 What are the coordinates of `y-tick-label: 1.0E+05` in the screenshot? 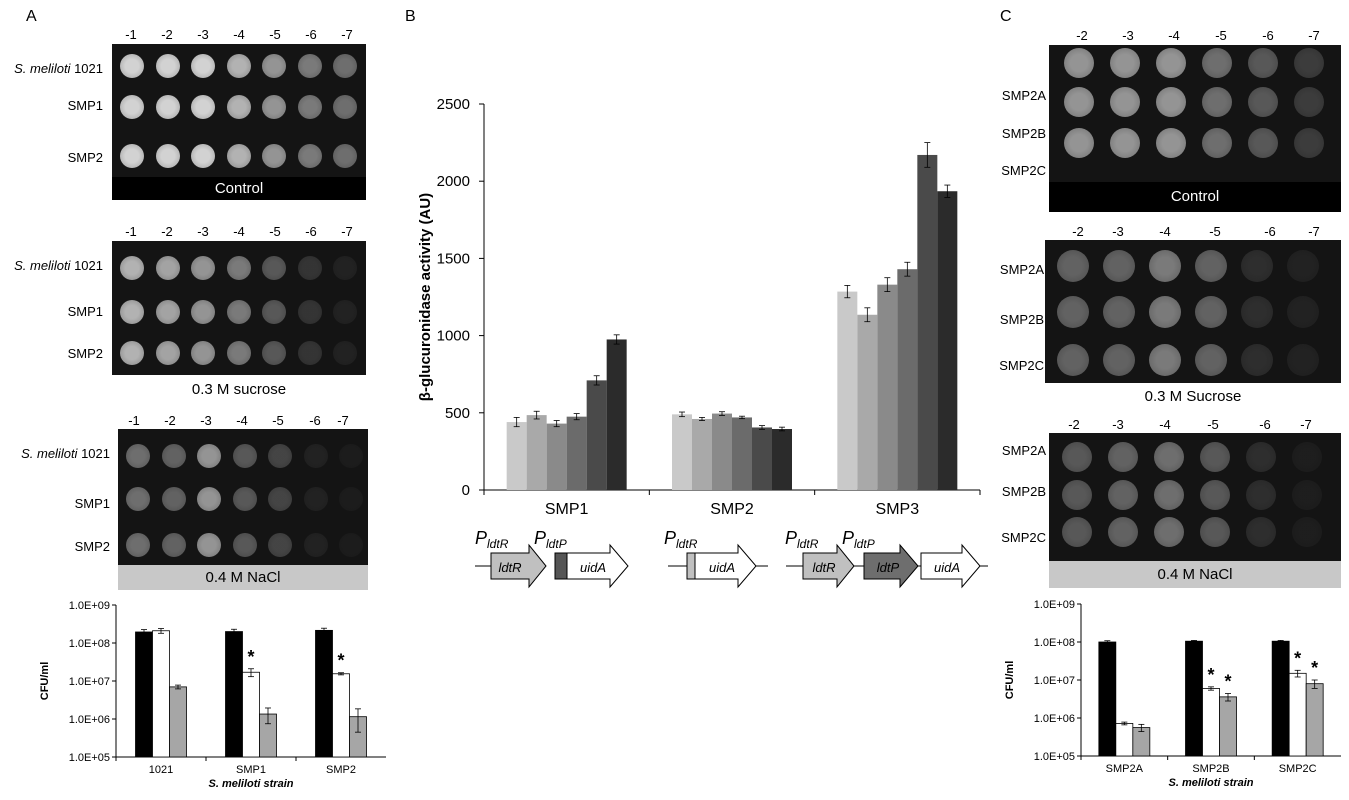 It's located at (1054, 757).